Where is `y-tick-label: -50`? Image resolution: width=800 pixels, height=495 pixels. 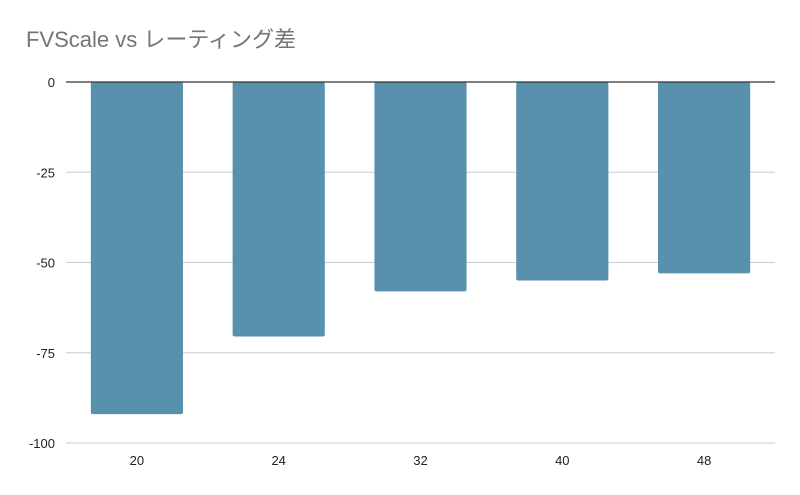 y-tick-label: -50 is located at coordinates (45, 263).